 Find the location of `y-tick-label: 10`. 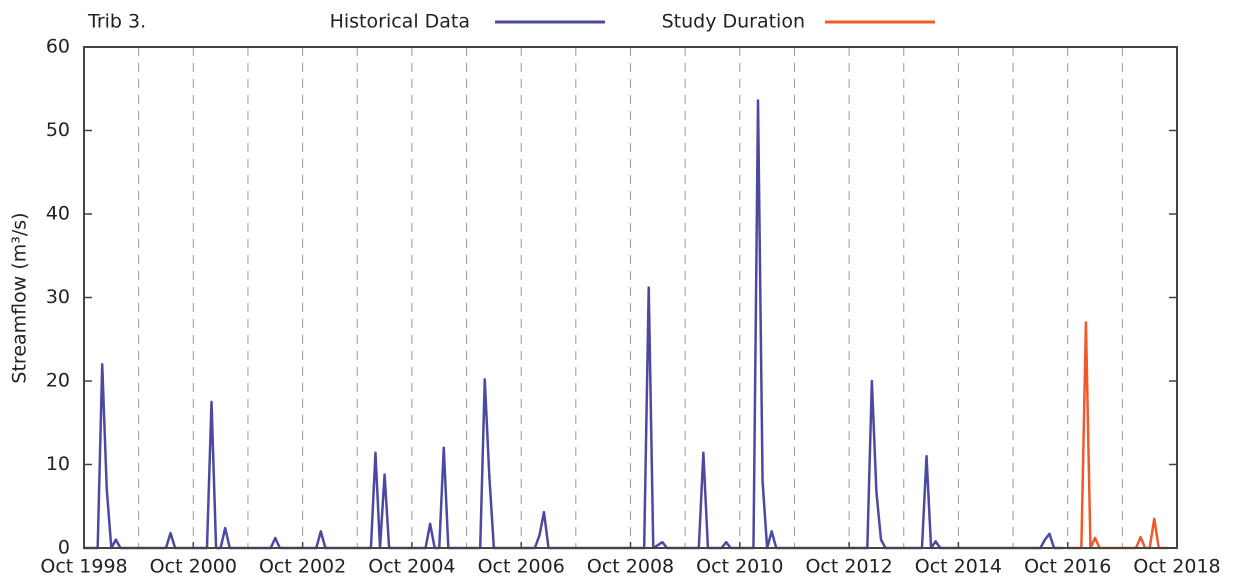

y-tick-label: 10 is located at coordinates (58, 464).